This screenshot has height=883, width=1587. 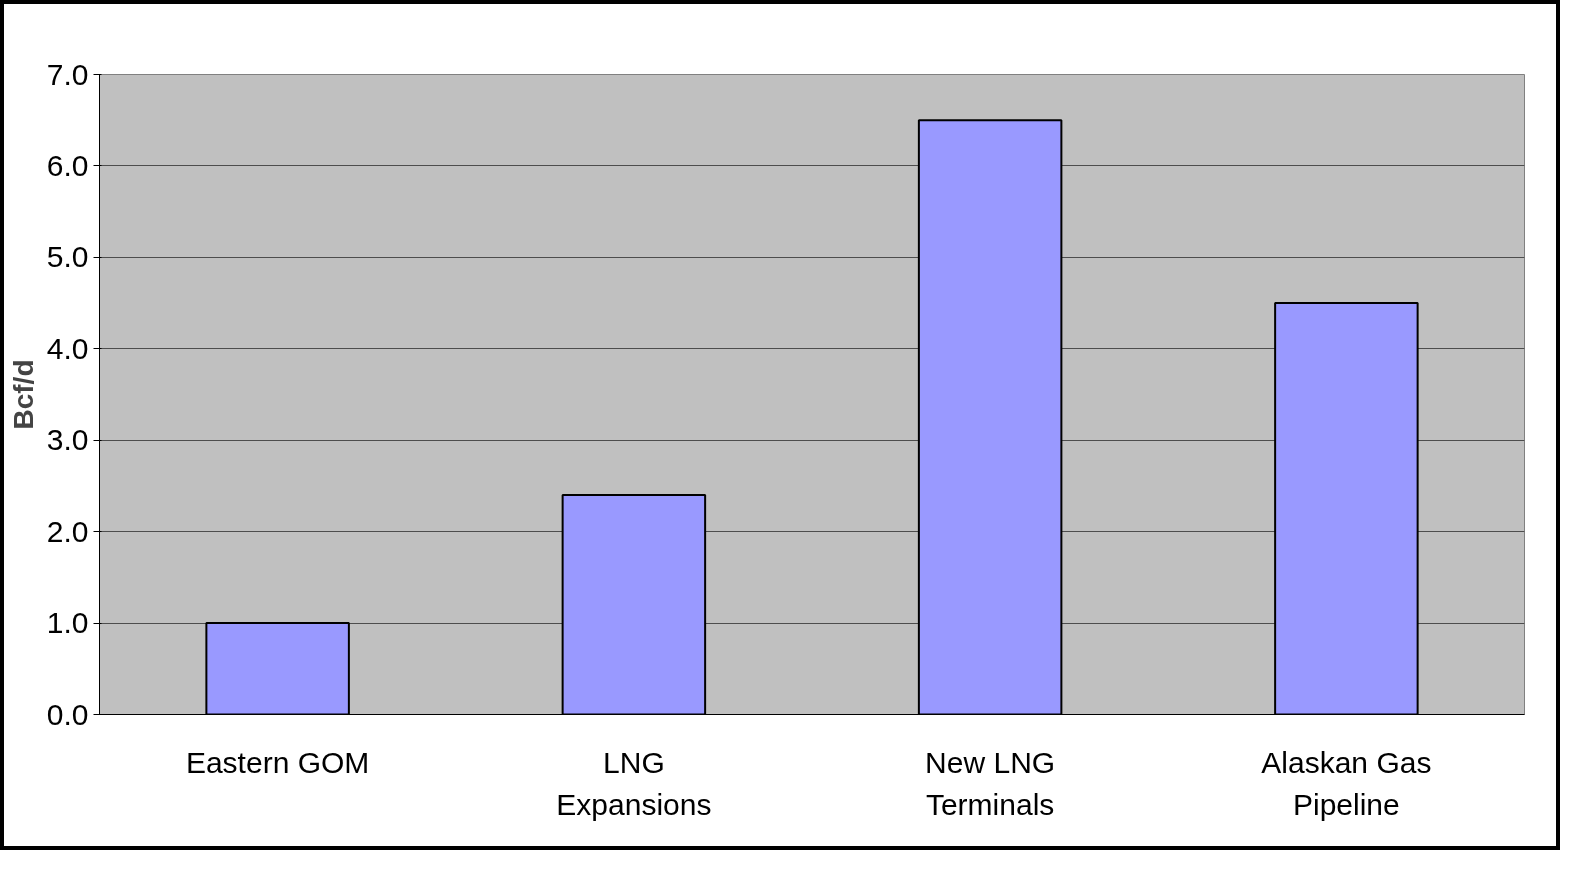 What do you see at coordinates (634, 783) in the screenshot?
I see `x-tick-label: LNG Expansions` at bounding box center [634, 783].